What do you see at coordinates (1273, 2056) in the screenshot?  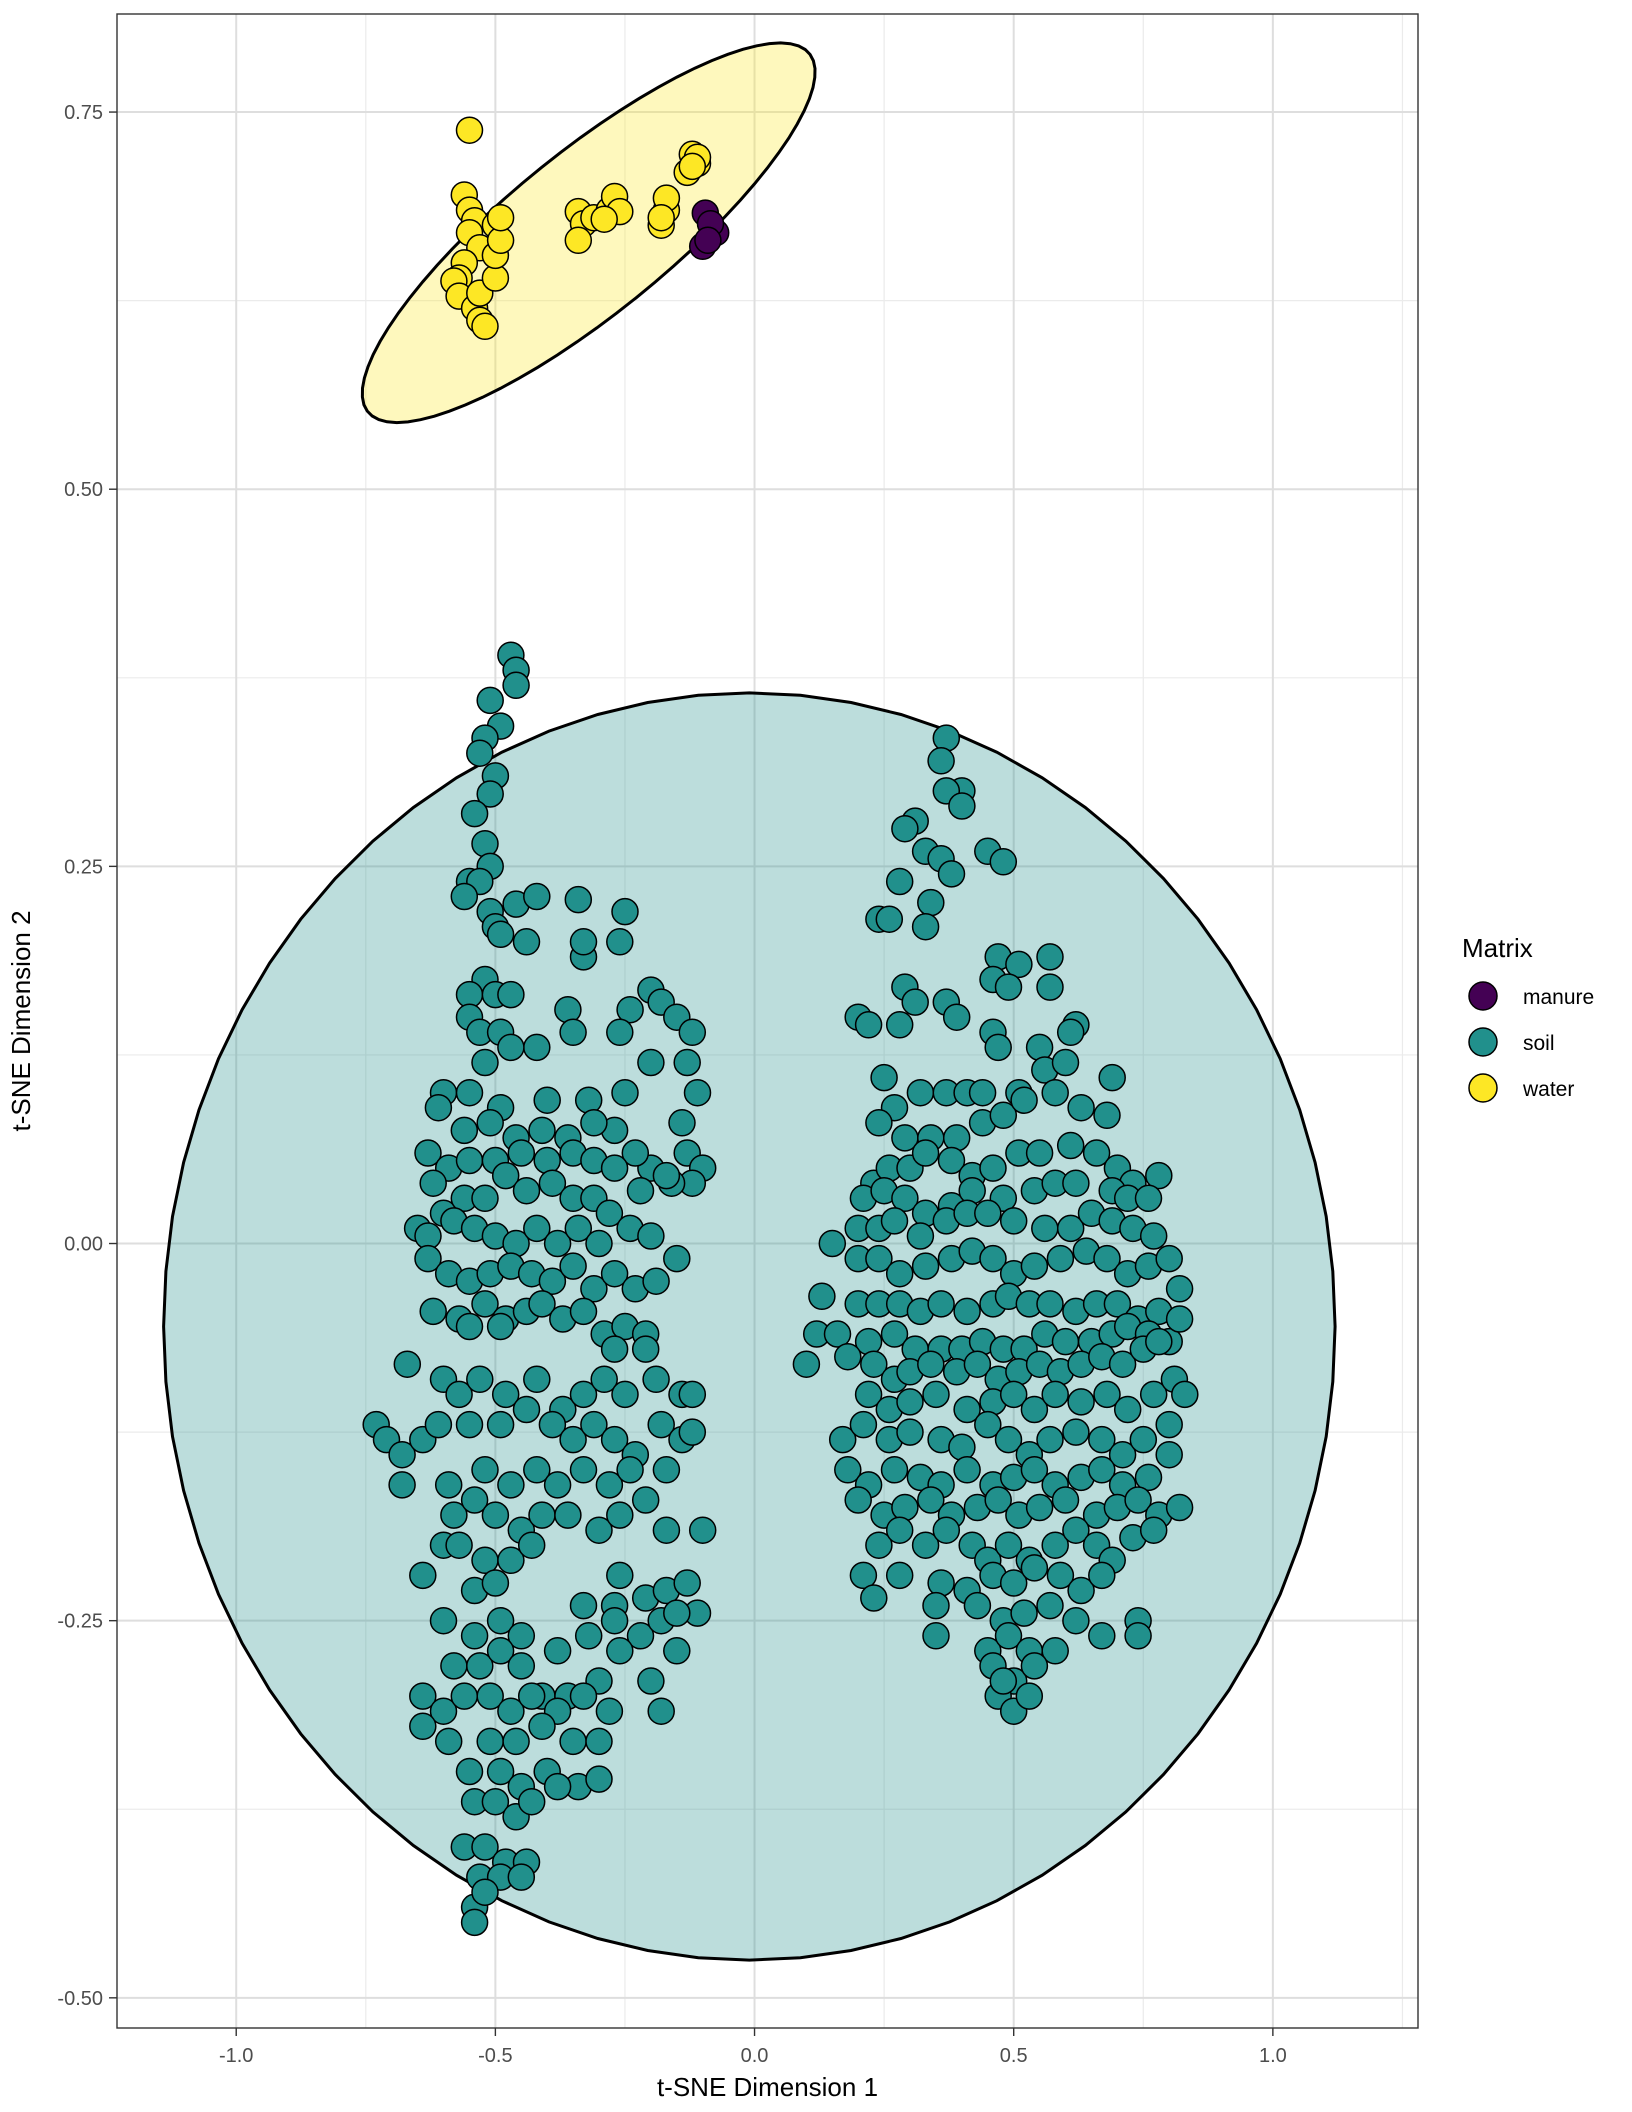 I see `x-tick-label: 1.0` at bounding box center [1273, 2056].